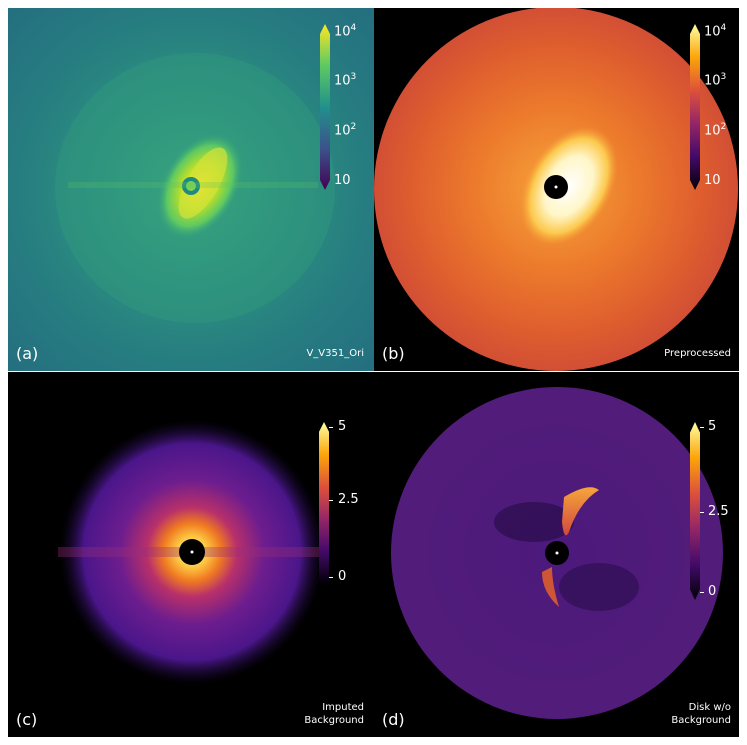 The image size is (747, 745). I want to click on panel-a-tick-10: 10, so click(342, 180).